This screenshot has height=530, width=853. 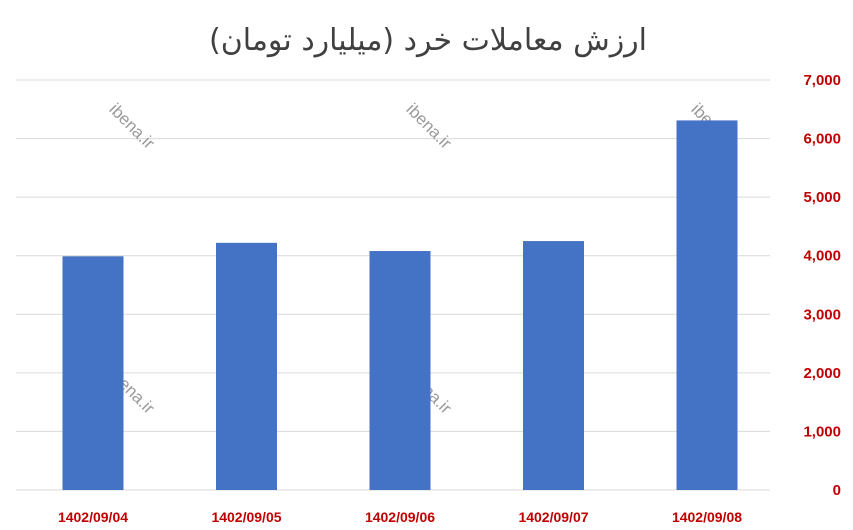 I want to click on y-tick-label: 1,000, so click(x=822, y=431).